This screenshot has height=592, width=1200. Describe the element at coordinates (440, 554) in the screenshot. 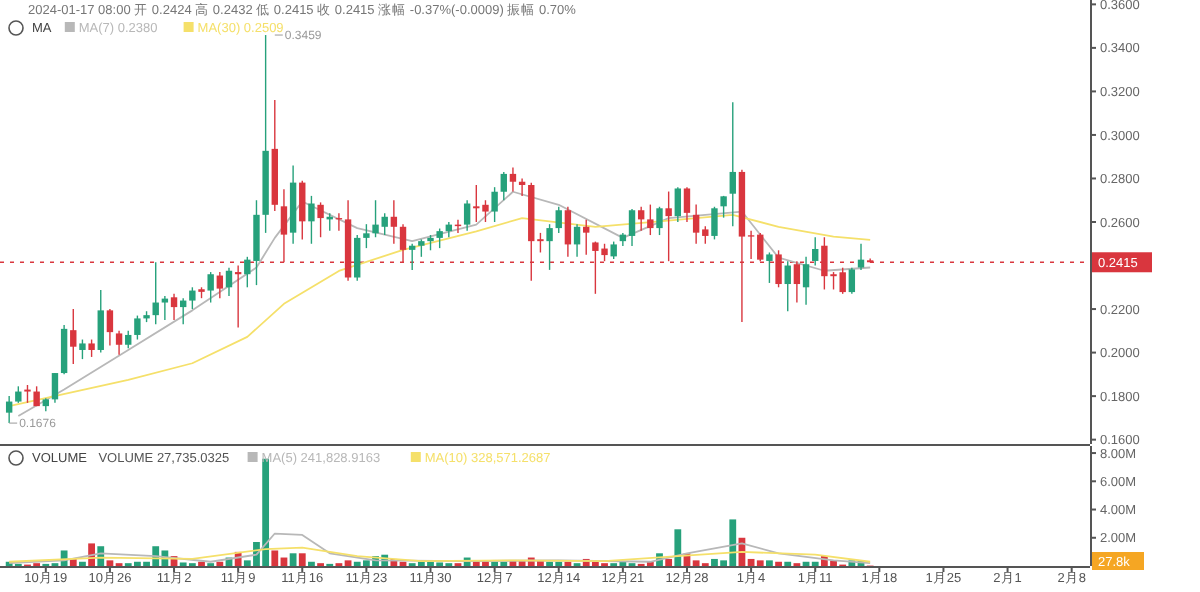

I see `line-series` at that location.